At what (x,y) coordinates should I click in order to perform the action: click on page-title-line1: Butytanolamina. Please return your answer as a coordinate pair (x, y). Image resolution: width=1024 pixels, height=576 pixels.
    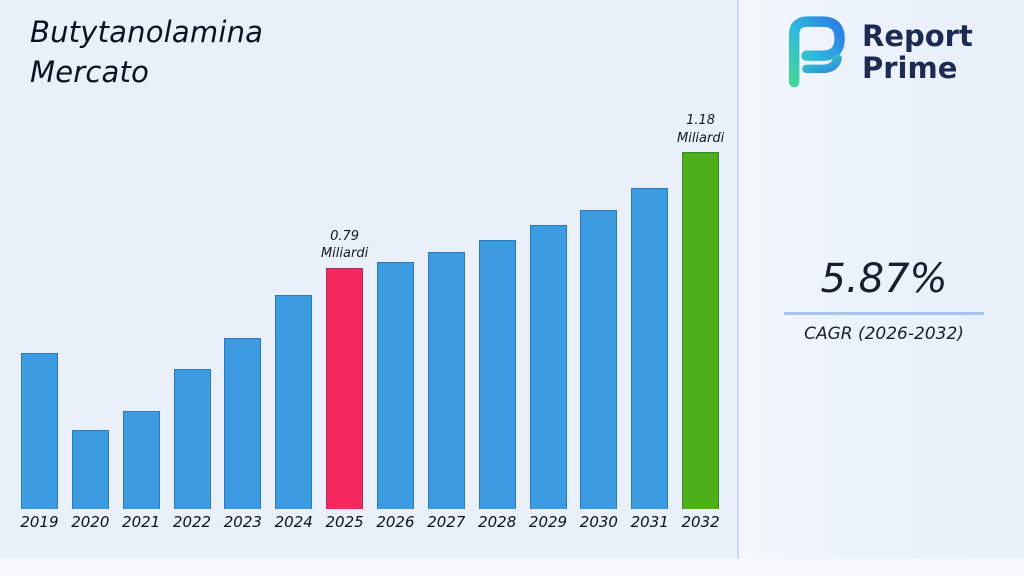
    Looking at the image, I should click on (147, 32).